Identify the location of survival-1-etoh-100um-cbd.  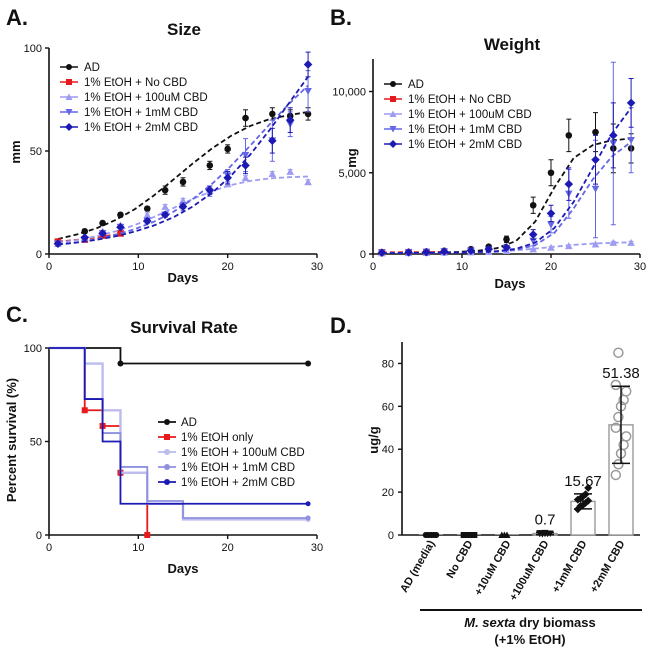
(180, 434).